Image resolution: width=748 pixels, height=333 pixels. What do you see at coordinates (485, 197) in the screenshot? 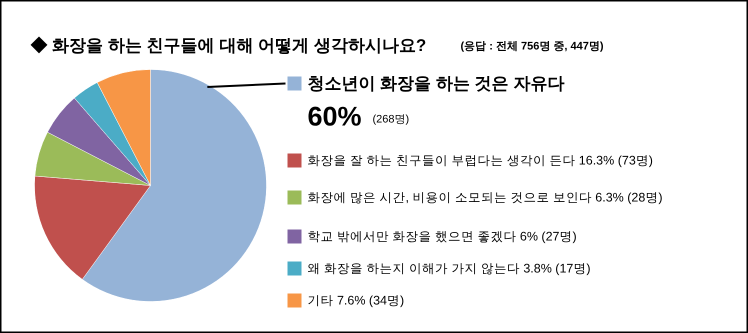
I see `legend-label: 화장에 많은 시간, 비용이 소모되는 것으로 보인다 6.3% (28명)` at bounding box center [485, 197].